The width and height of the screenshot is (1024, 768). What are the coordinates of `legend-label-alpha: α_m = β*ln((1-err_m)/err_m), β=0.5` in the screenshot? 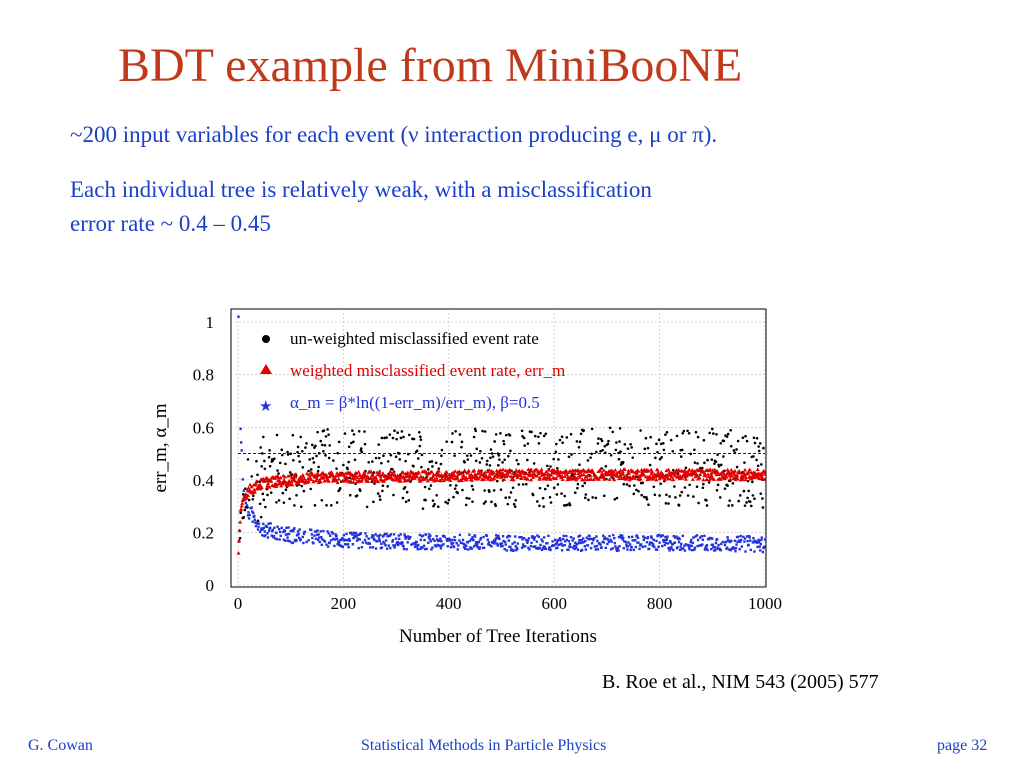 It's located at (415, 402).